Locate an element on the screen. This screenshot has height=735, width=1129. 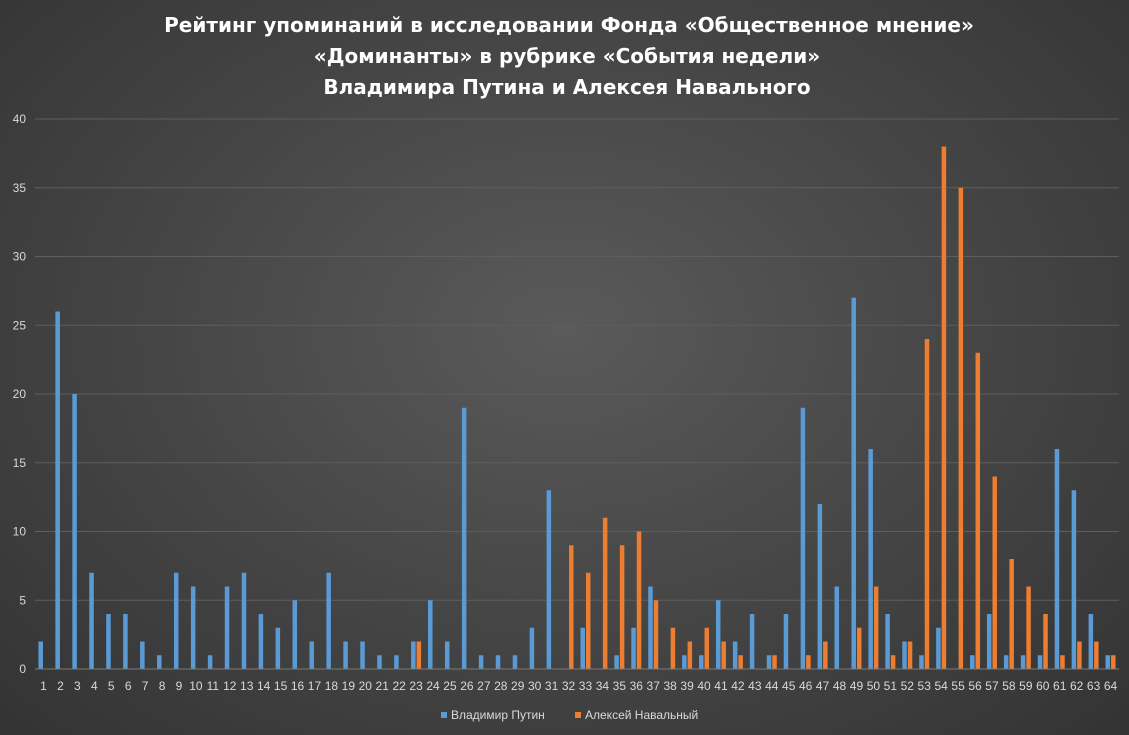
legend-label: Владимир Путин is located at coordinates (498, 715).